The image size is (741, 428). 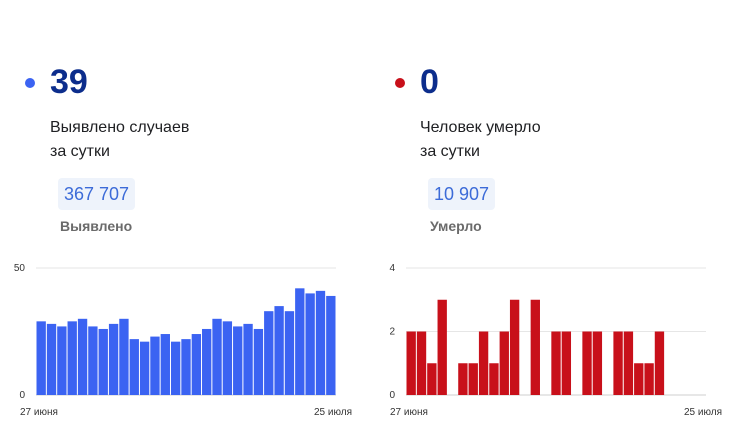 I want to click on deaths-total: 10 907, so click(x=462, y=194).